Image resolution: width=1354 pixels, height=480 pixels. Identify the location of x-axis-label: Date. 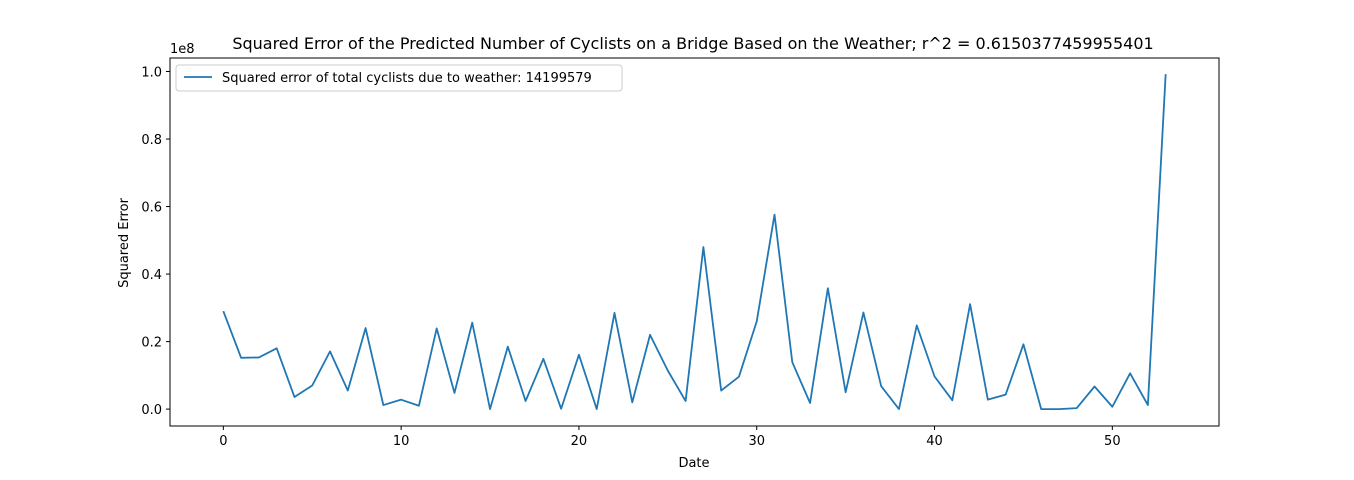
(693, 463).